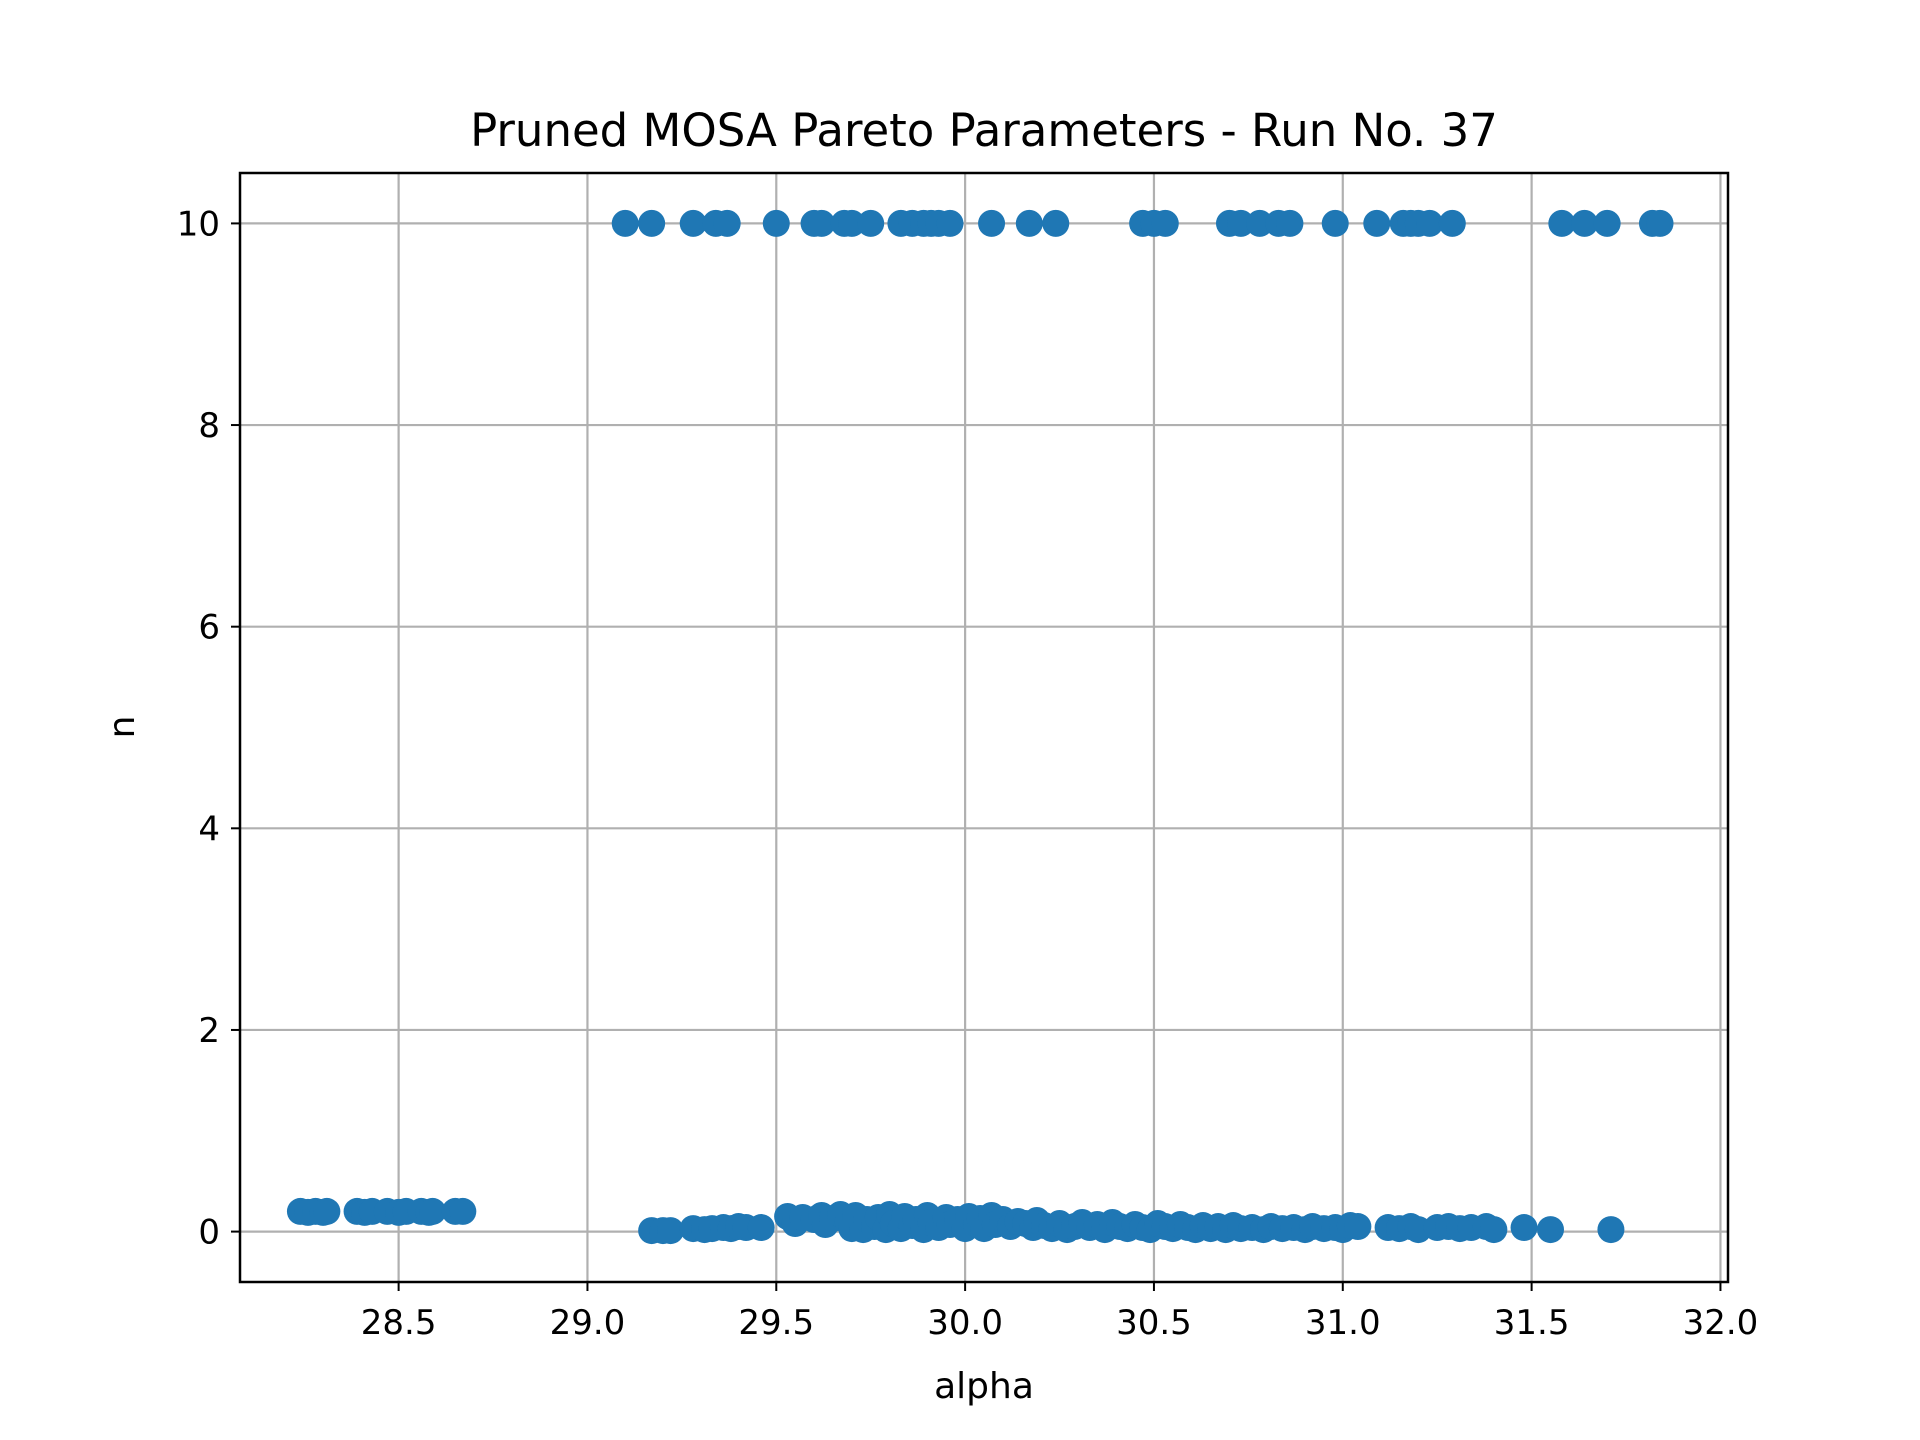 The width and height of the screenshot is (1920, 1440). Describe the element at coordinates (776, 1323) in the screenshot. I see `x-tick-label: 29.5` at that location.